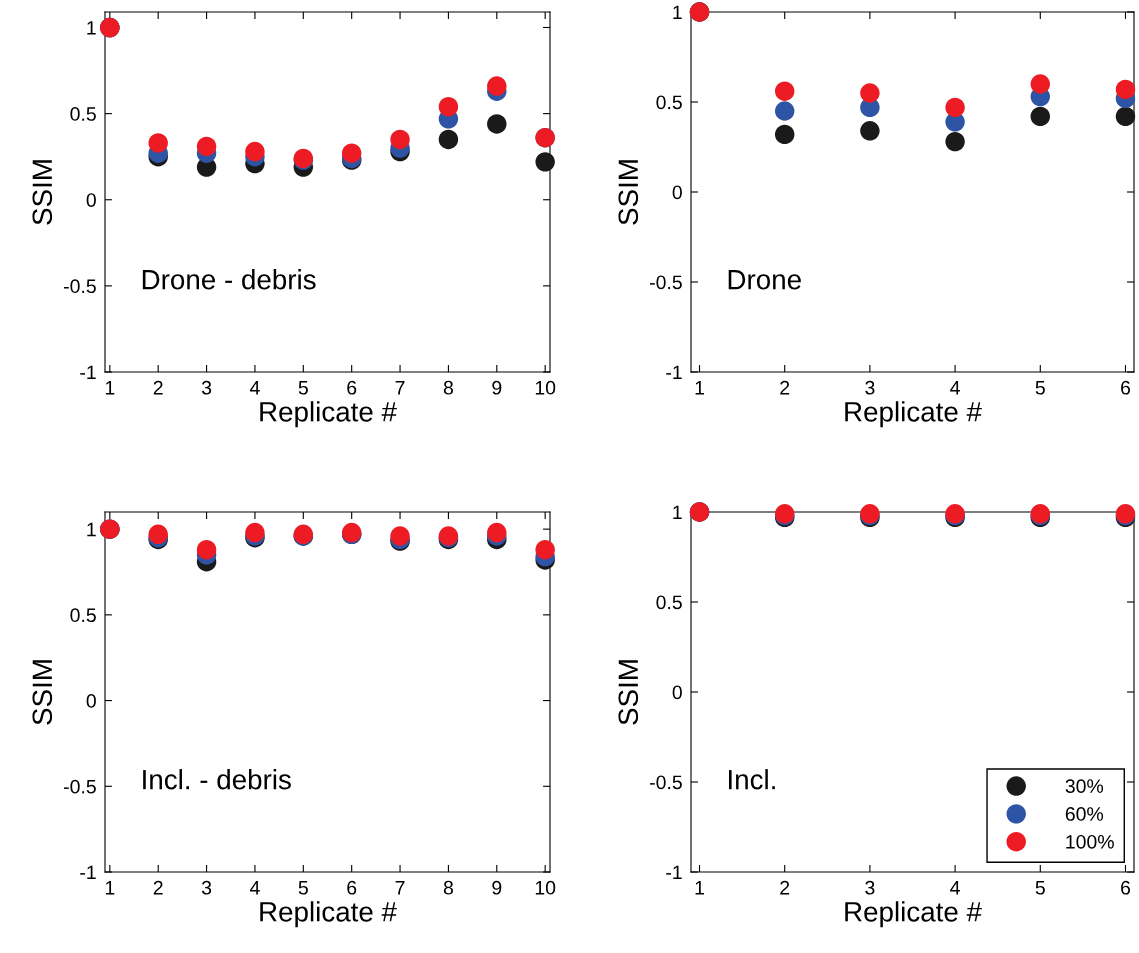 Image resolution: width=1139 pixels, height=953 pixels. I want to click on annotation: Drone, so click(764, 280).